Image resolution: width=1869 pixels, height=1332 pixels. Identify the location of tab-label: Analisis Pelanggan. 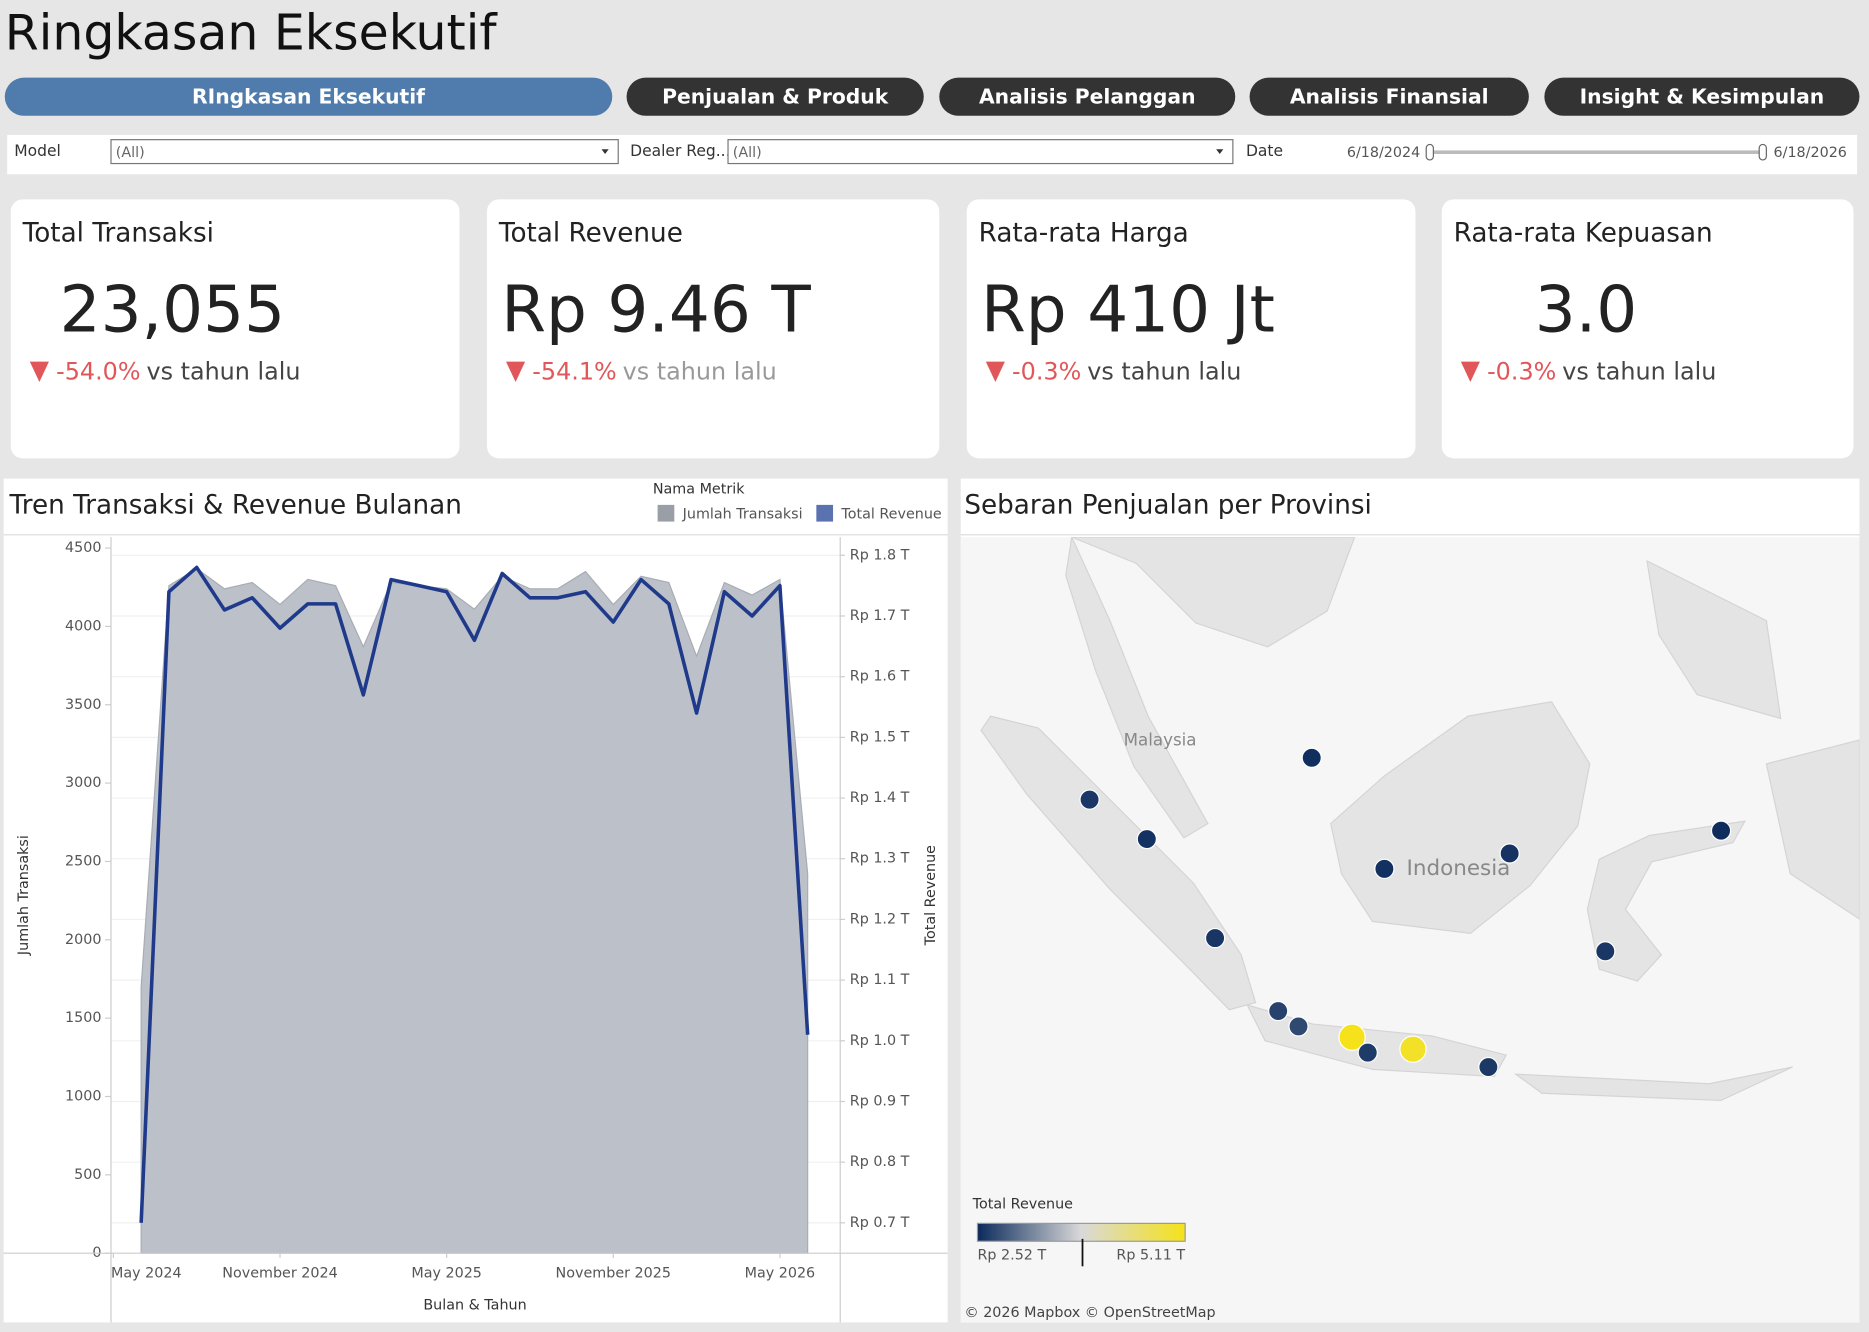
(1087, 96).